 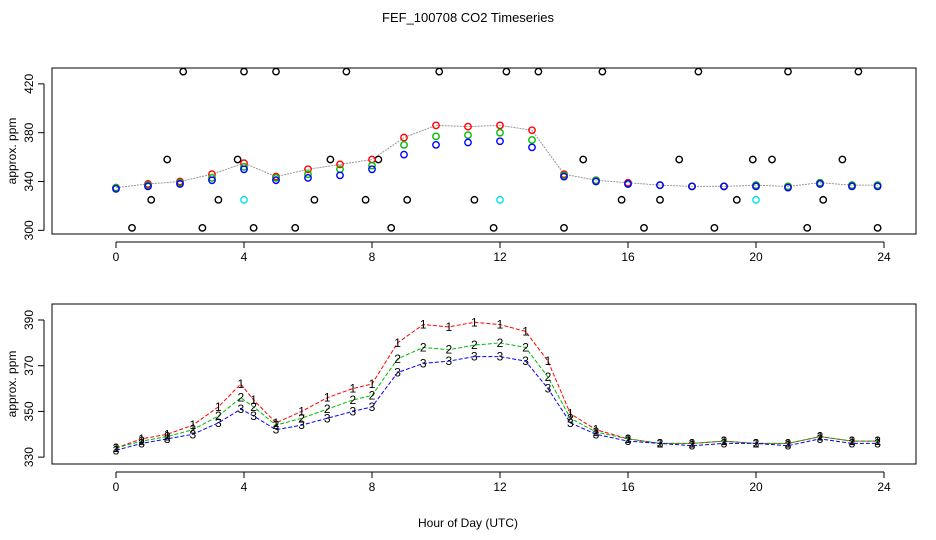 I want to click on x-tick-label: 12, so click(x=500, y=487).